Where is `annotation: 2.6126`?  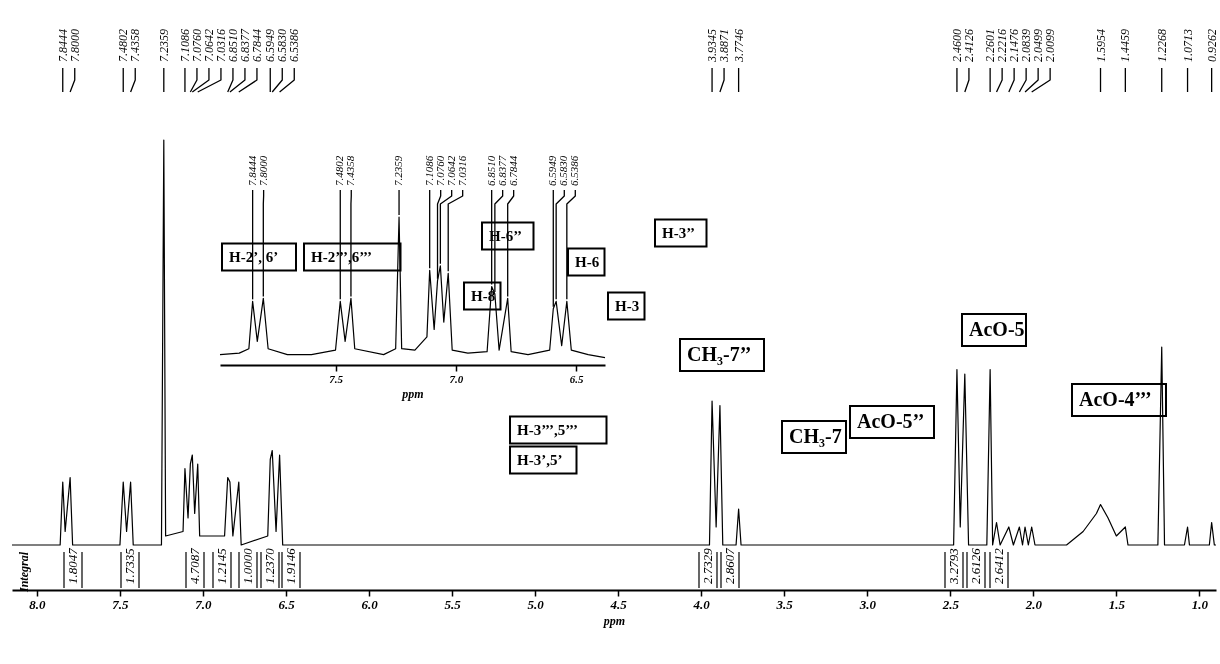
annotation: 2.6126 is located at coordinates (975, 565).